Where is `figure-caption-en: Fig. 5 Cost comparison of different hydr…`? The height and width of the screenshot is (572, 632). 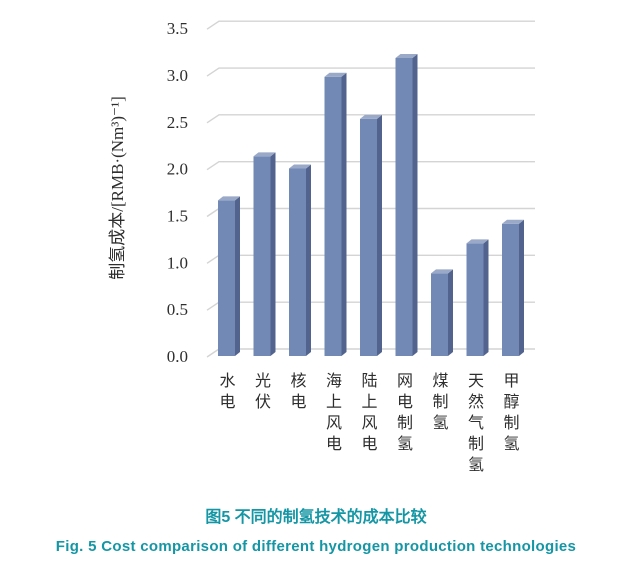
figure-caption-en: Fig. 5 Cost comparison of different hydr… is located at coordinates (316, 546).